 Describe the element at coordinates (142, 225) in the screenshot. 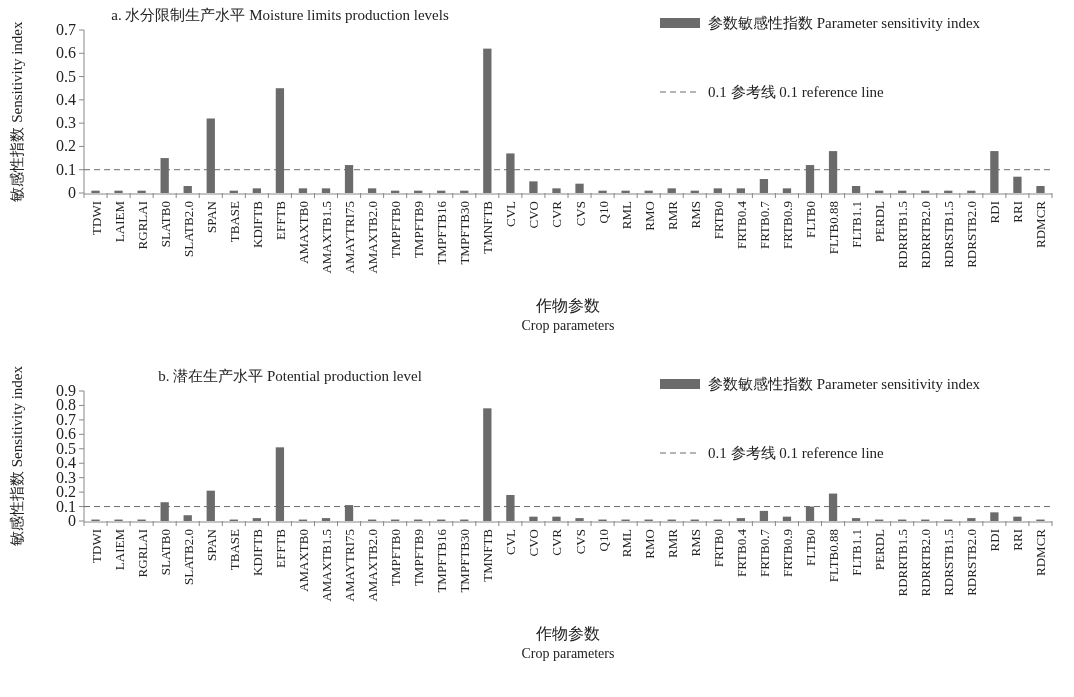

I see `x-tick-label: RGRLAI` at that location.